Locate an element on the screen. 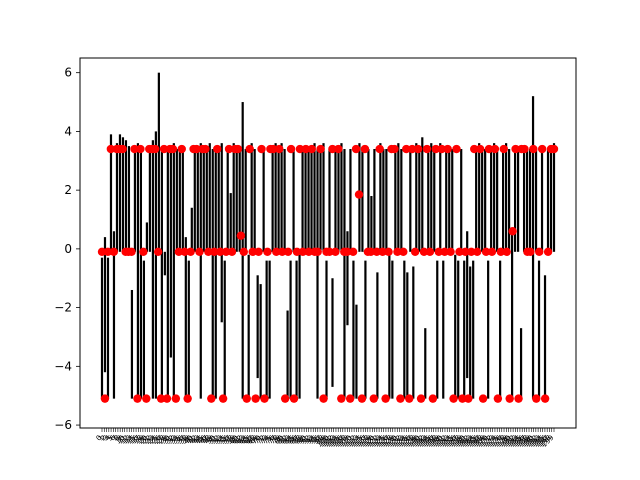  x-tick-label: 18 is located at coordinates (138, 440).